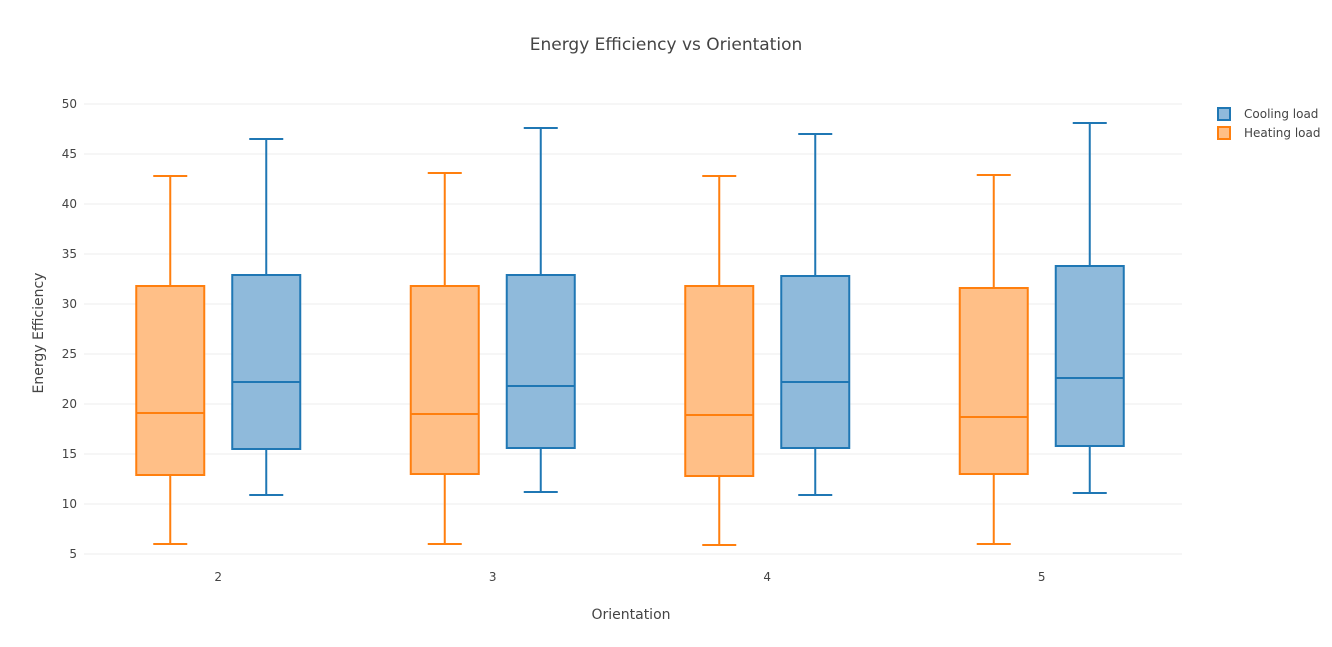 This screenshot has width=1332, height=647. Describe the element at coordinates (69, 329) in the screenshot. I see `y-axis-ticks: 5 10 15 20 25 30 35 40 45 50` at that location.